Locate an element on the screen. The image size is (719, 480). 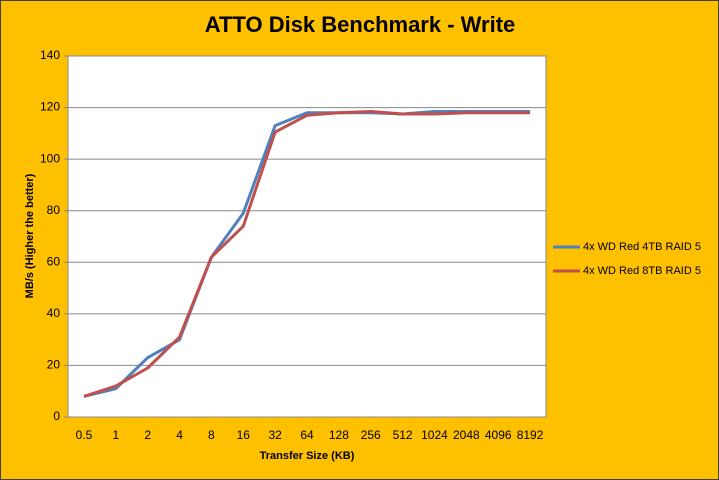
x-tick-label: 512 is located at coordinates (403, 435).